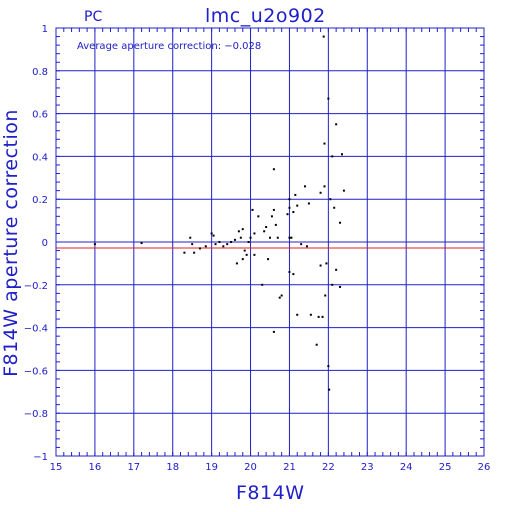  What do you see at coordinates (40, 72) in the screenshot?
I see `y-tick-label: 0.8` at bounding box center [40, 72].